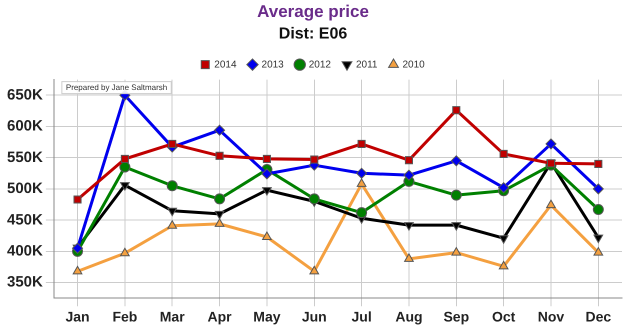 The height and width of the screenshot is (331, 640). Describe the element at coordinates (25, 282) in the screenshot. I see `y-tick-label: 350K` at that location.